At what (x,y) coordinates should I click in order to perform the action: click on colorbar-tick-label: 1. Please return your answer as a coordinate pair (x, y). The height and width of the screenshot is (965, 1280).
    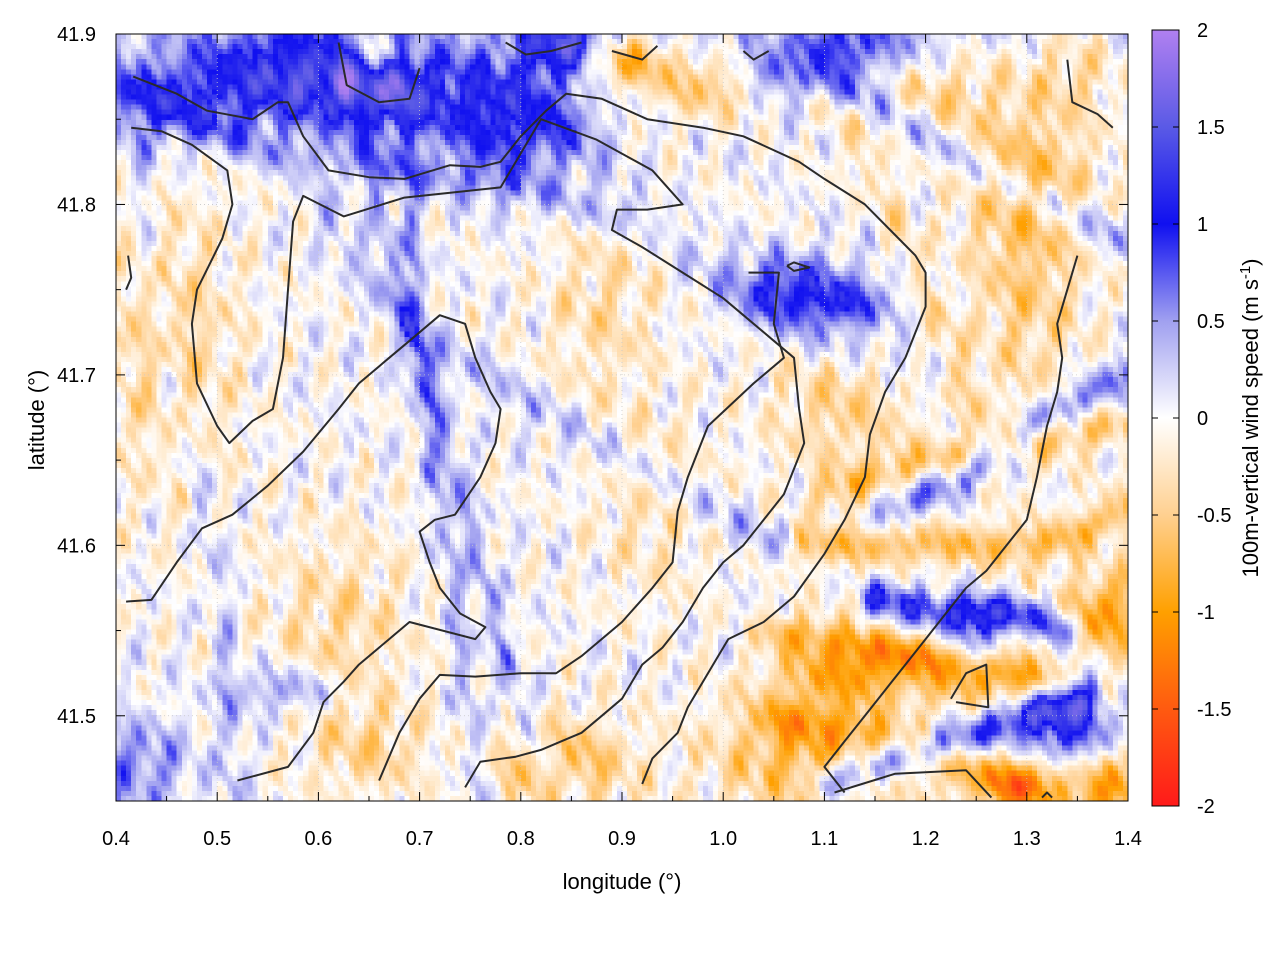
    Looking at the image, I should click on (1202, 225).